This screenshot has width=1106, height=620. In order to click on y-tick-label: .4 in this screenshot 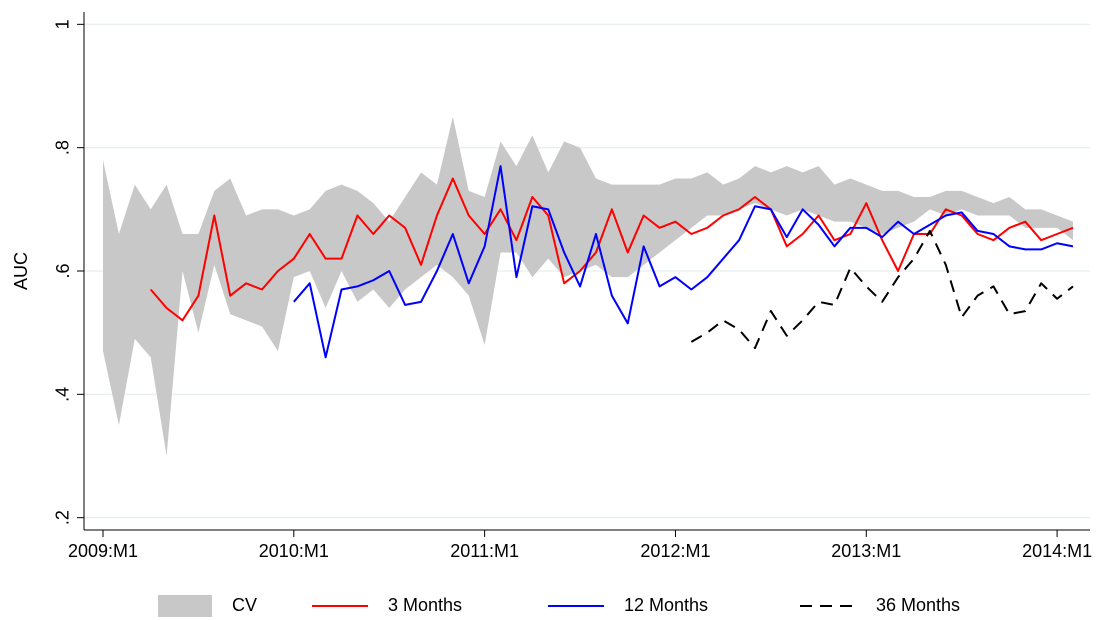, I will do `click(63, 394)`.